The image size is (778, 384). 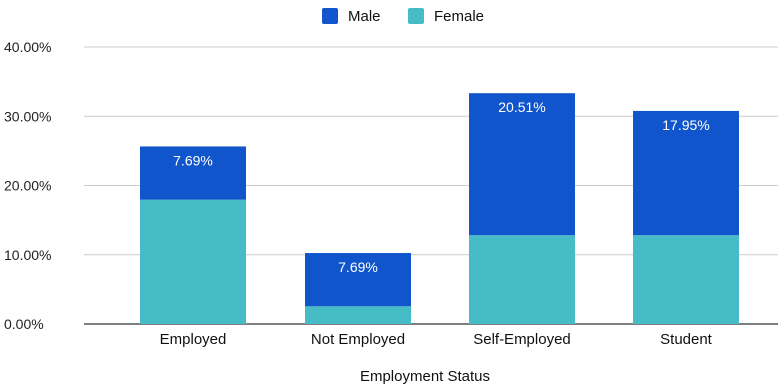 I want to click on x-category-label: Student, so click(x=686, y=339).